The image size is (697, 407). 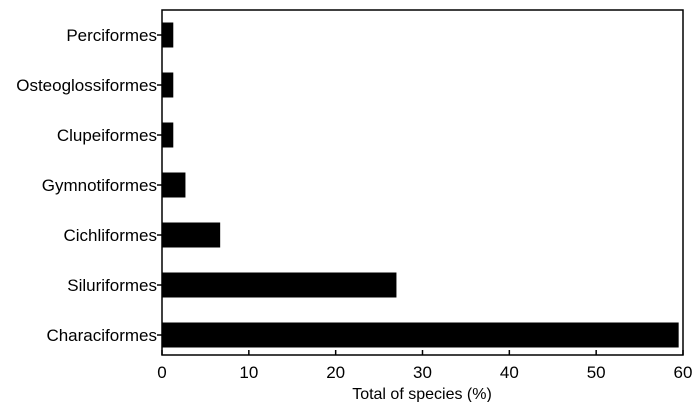 I want to click on y-tick-label: Perciformes, so click(x=111, y=35).